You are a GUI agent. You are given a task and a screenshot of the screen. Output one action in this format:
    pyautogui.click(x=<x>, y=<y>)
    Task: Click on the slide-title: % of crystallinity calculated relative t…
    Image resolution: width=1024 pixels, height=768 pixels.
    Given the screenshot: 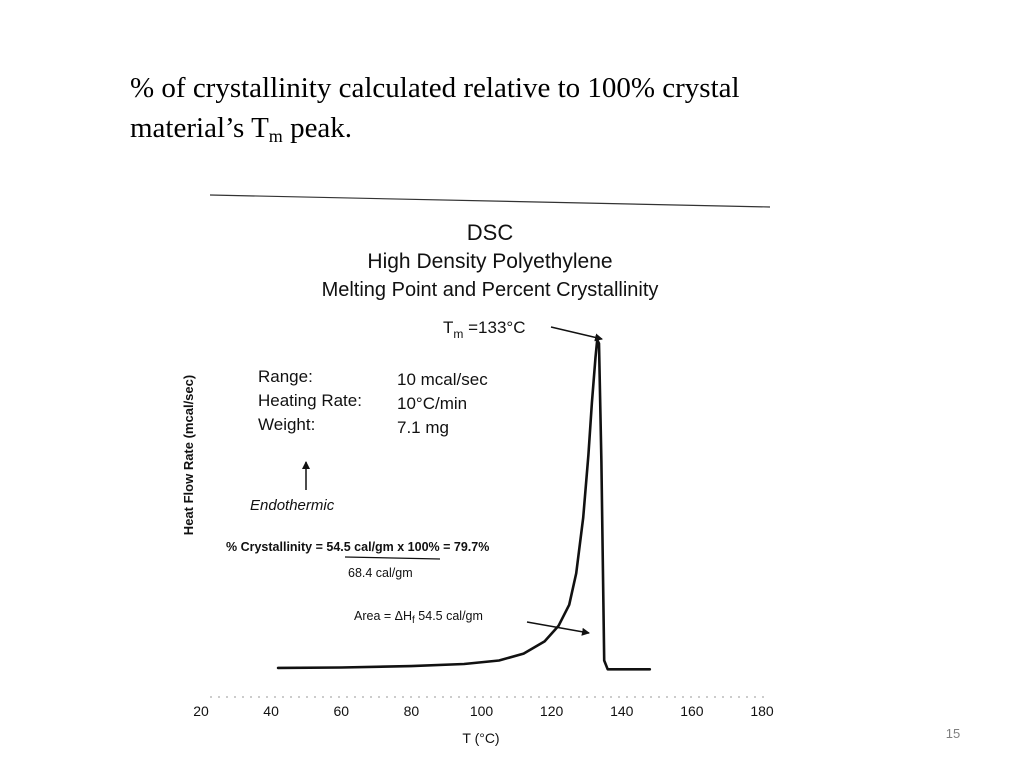 What is the action you would take?
    pyautogui.click(x=510, y=108)
    